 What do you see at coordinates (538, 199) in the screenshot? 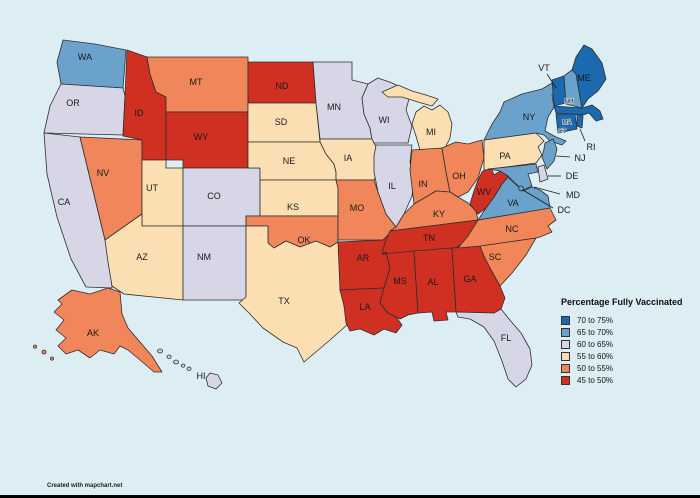
I see `callout-line-DC` at bounding box center [538, 199].